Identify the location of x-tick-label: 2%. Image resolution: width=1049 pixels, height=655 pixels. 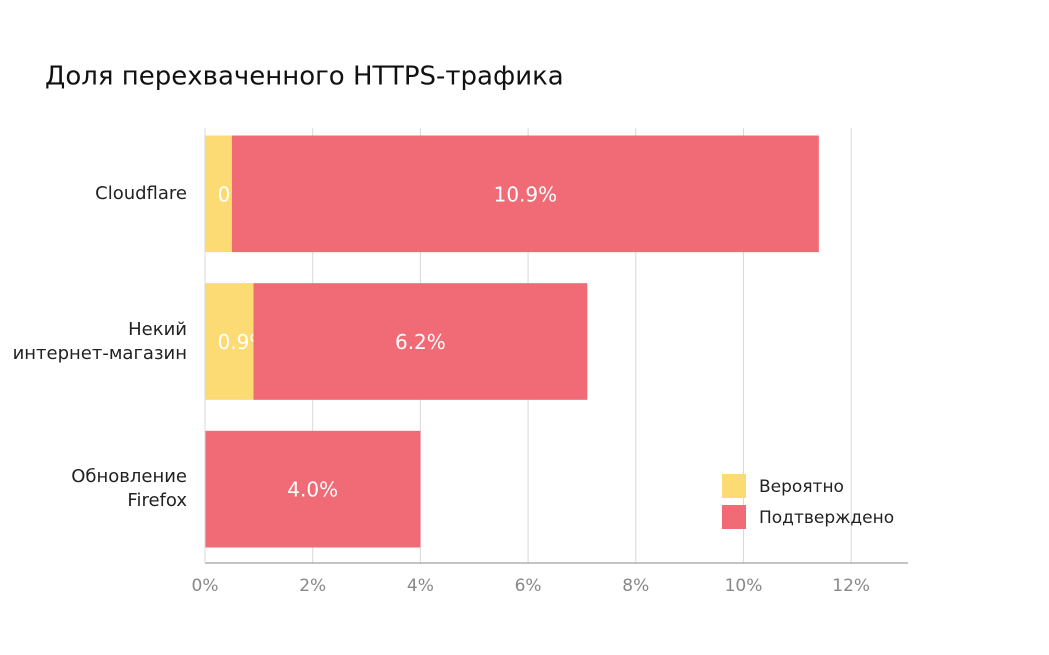
(312, 586).